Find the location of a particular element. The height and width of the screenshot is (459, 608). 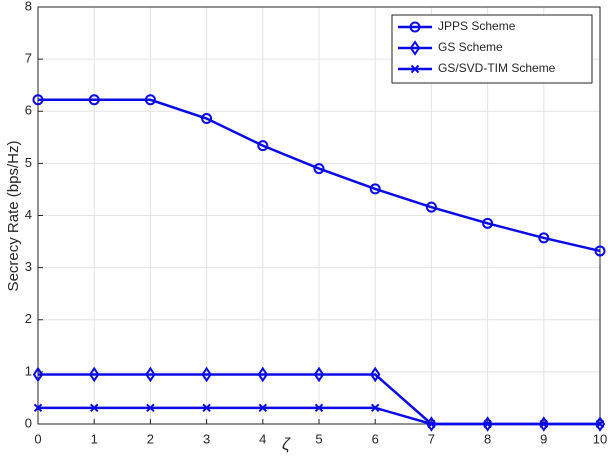

y-tick-label: 8 is located at coordinates (28, 6).